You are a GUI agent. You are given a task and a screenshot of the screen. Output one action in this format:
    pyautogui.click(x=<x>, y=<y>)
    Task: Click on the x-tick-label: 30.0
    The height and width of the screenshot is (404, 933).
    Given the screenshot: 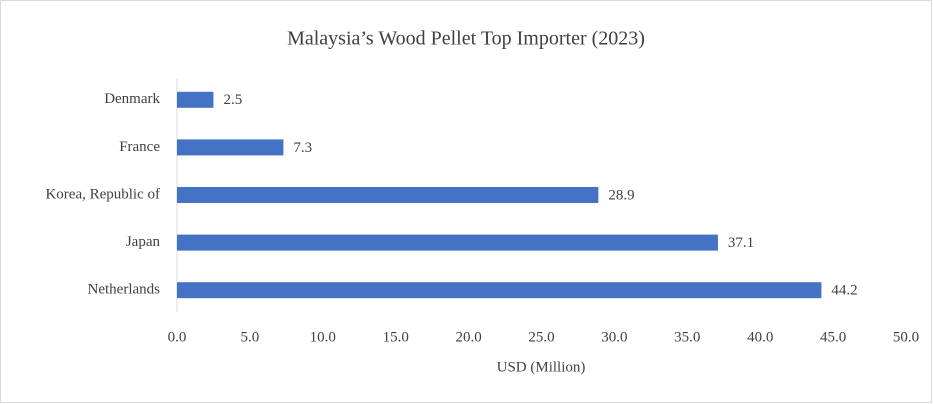 What is the action you would take?
    pyautogui.click(x=614, y=337)
    